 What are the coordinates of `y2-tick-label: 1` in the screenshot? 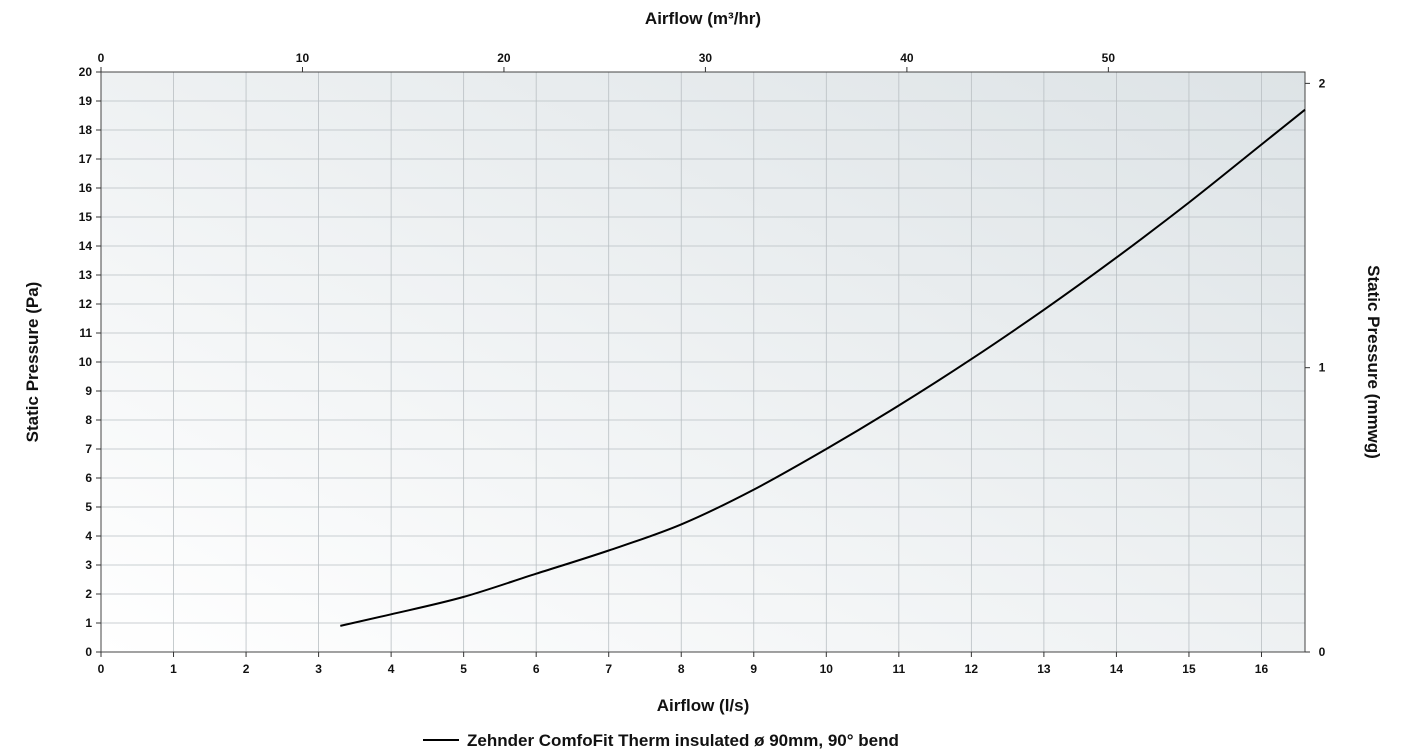 It's located at (1322, 368).